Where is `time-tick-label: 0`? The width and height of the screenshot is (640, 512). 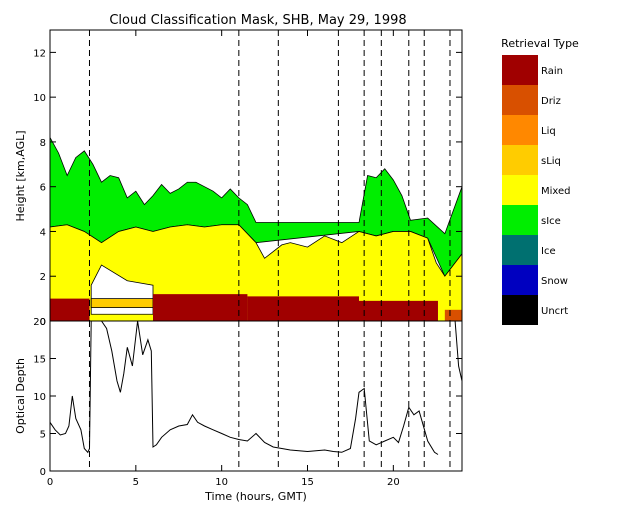 time-tick-label: 0 is located at coordinates (50, 482).